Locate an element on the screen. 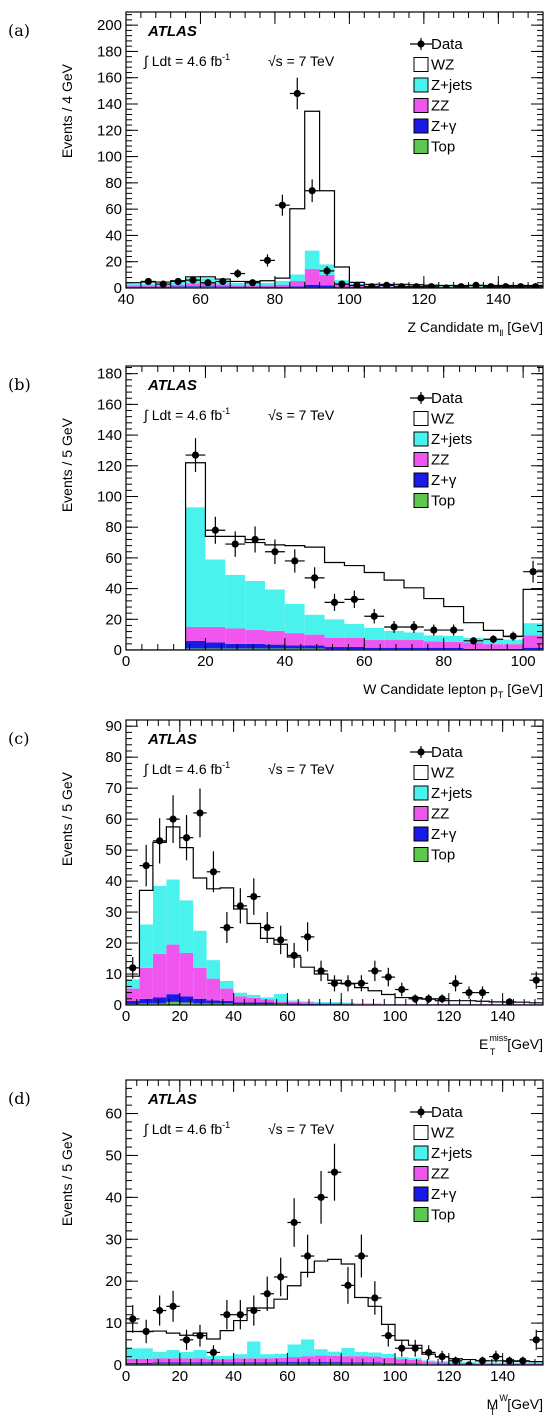 The height and width of the screenshot is (1419, 553). x-tick-label: 40 is located at coordinates (233, 1376).